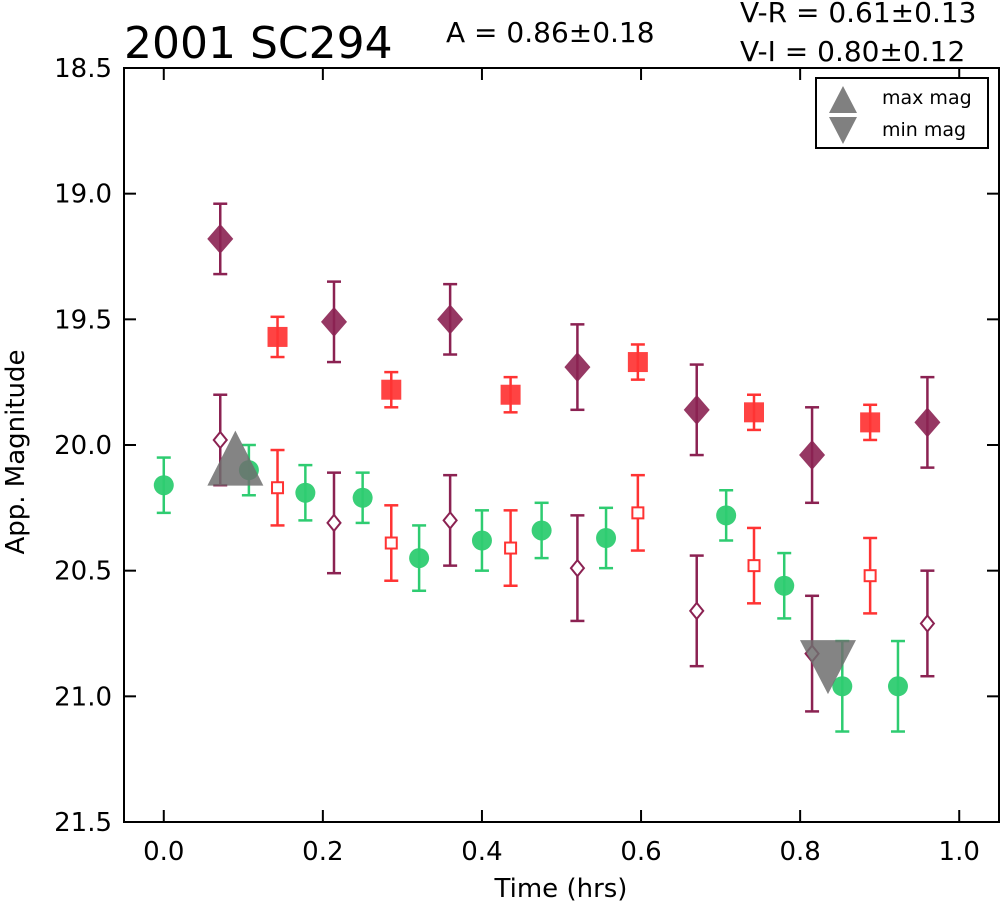 The width and height of the screenshot is (1001, 904). I want to click on y-tick-label: 19.5, so click(83, 320).